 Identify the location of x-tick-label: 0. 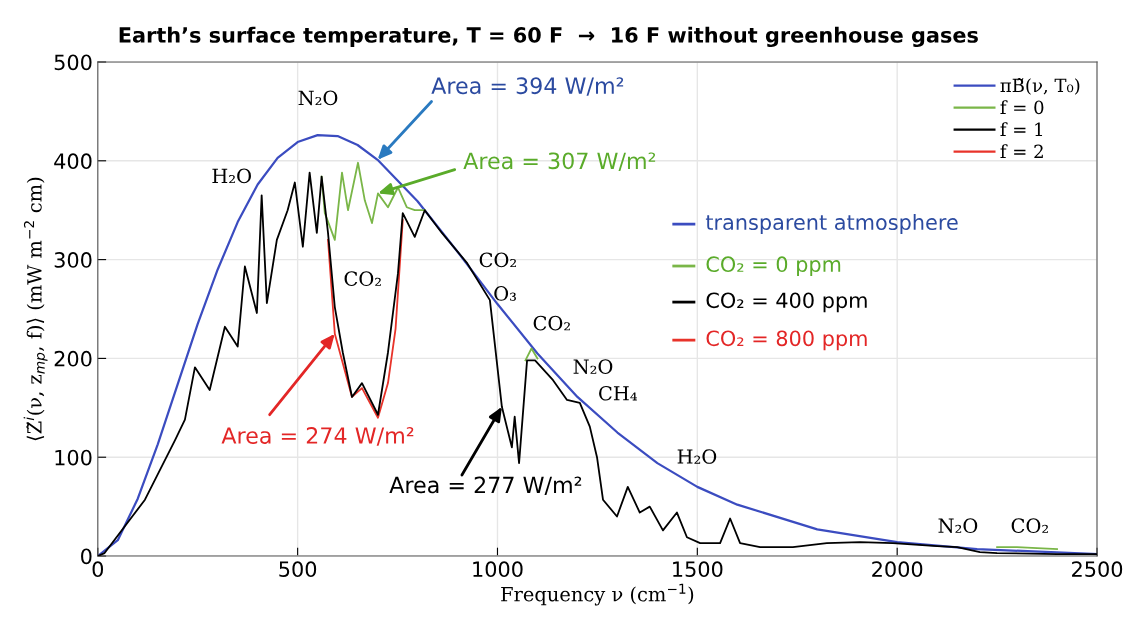
(98, 569).